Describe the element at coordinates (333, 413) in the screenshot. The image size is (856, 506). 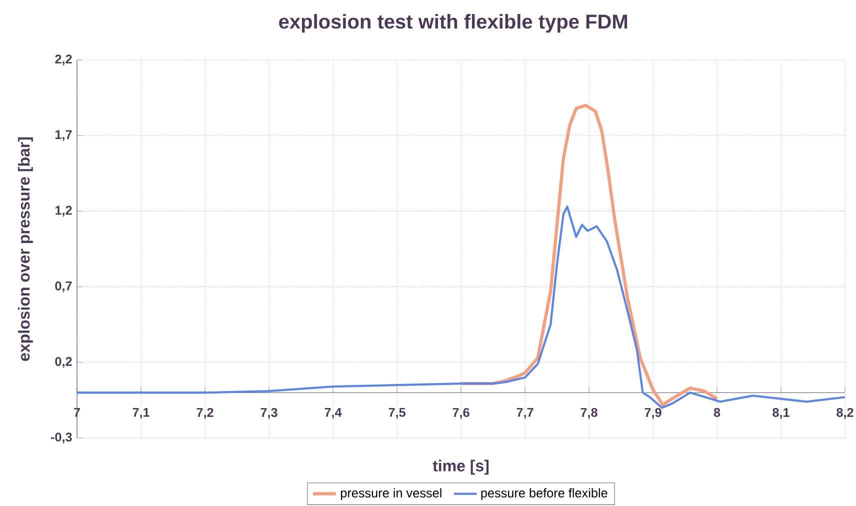
I see `x-tick-label: 7,4` at that location.